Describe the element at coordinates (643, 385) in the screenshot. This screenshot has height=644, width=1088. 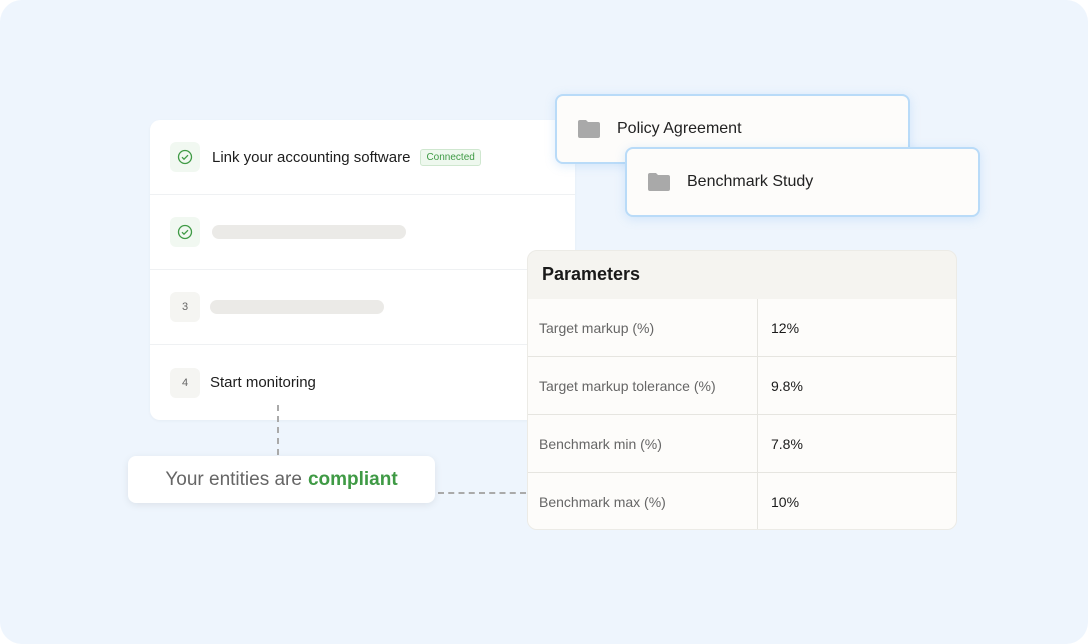
I see `param-key: Target markup tolerance (%)` at that location.